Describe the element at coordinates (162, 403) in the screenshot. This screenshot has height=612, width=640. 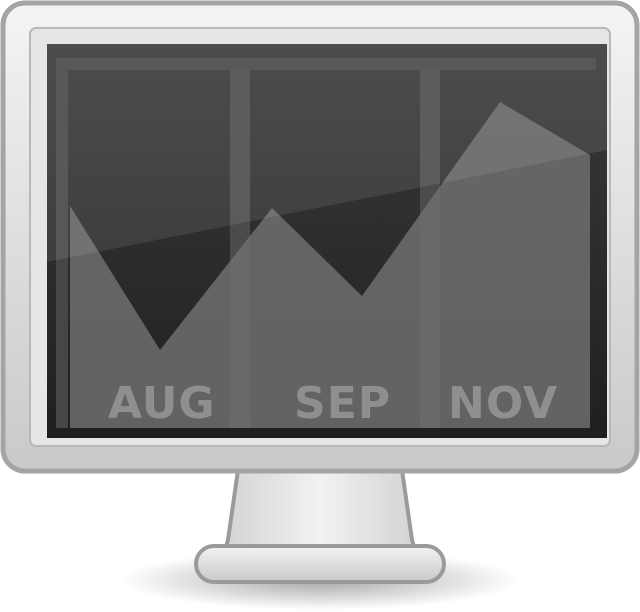
I see `month-label-aug: AUG` at that location.